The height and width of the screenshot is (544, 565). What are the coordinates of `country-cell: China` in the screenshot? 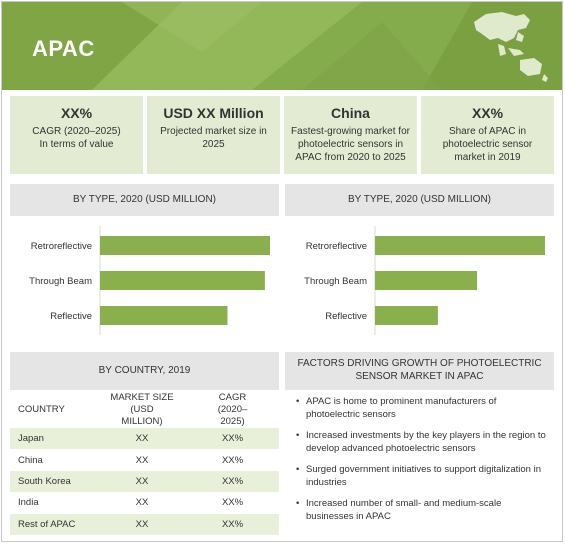 It's located at (54, 460).